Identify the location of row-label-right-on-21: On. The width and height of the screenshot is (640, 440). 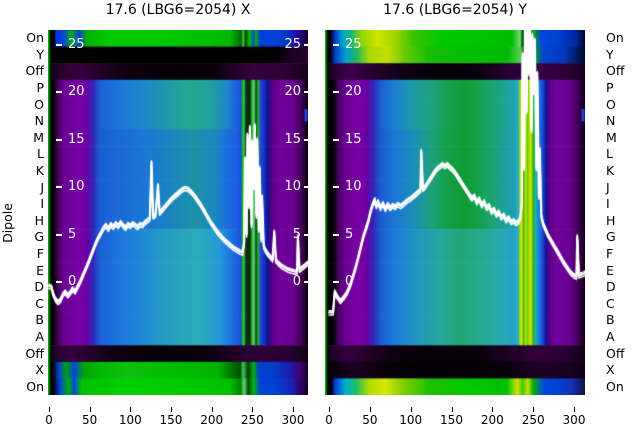
(615, 386).